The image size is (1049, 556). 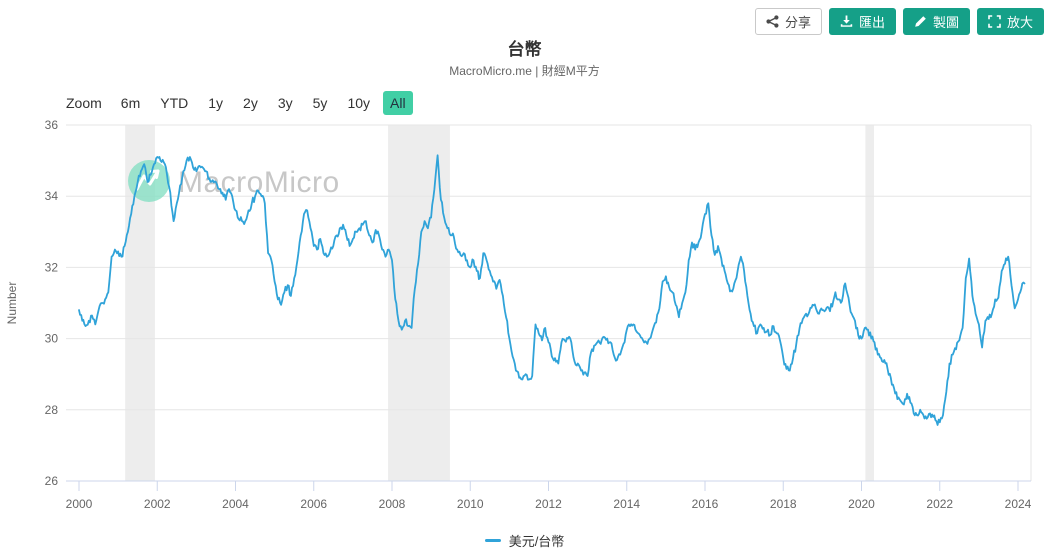 I want to click on range-button-5y: 5y, so click(x=320, y=103).